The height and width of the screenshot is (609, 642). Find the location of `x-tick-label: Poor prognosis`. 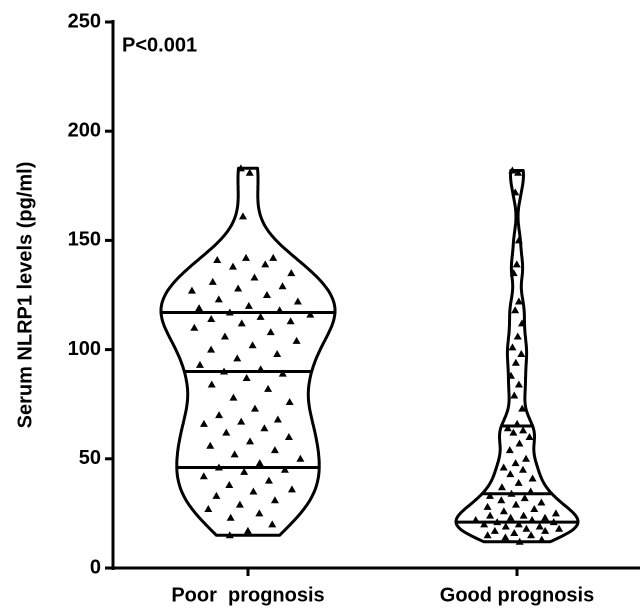

x-tick-label: Poor prognosis is located at coordinates (247, 595).